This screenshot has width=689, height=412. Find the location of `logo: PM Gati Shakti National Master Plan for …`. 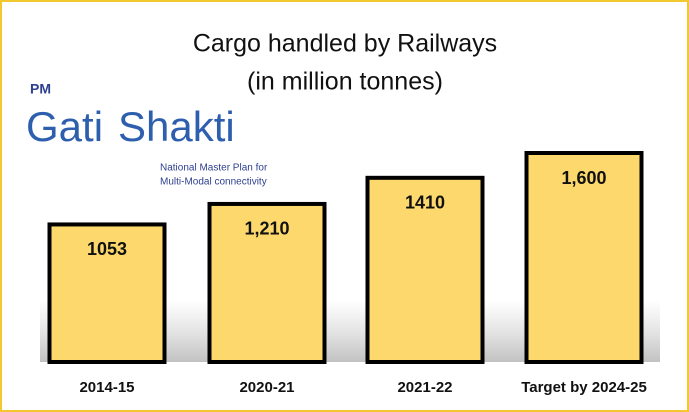

logo: PM Gati Shakti National Master Plan for … is located at coordinates (147, 134).